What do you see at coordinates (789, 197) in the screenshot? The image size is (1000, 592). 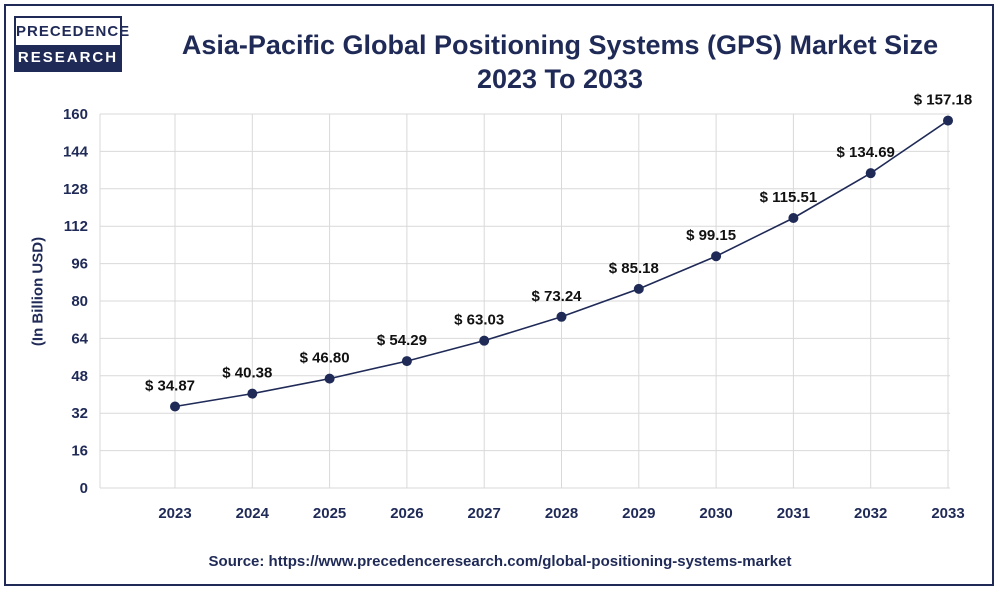 I see `data-label: $ 115.51` at bounding box center [789, 197].